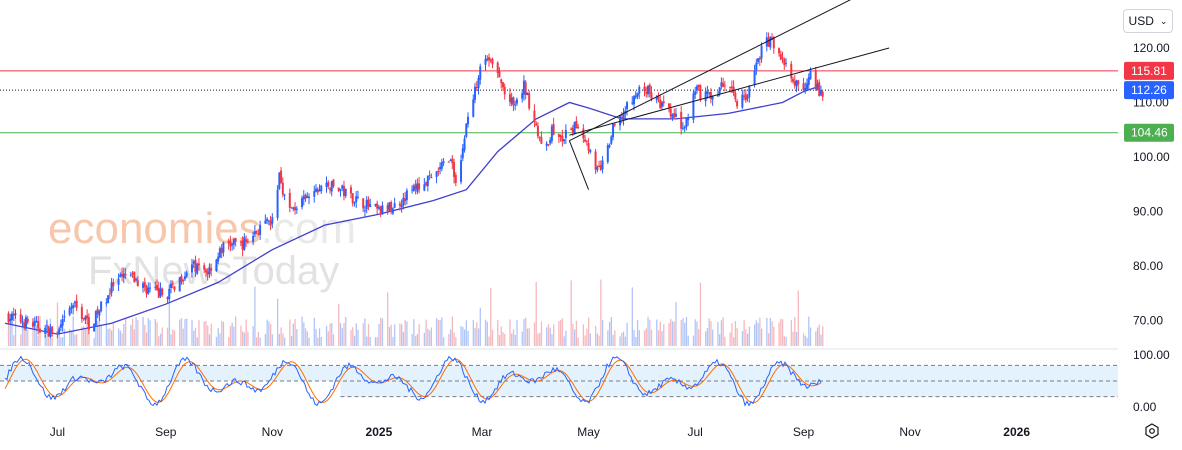  Describe the element at coordinates (1152, 431) in the screenshot. I see `gear-icon` at that location.